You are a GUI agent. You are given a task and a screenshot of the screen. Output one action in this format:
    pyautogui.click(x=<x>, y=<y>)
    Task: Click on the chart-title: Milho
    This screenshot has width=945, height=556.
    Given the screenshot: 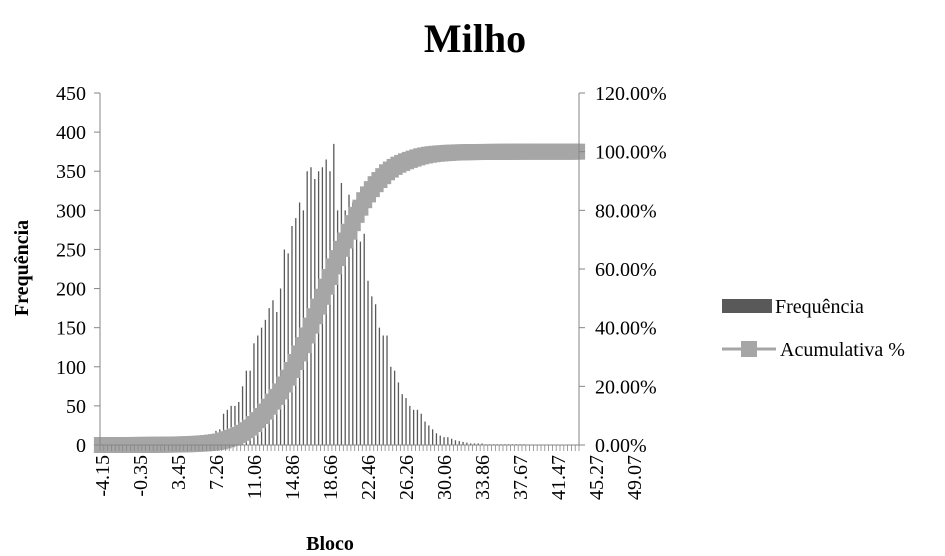 What is the action you would take?
    pyautogui.click(x=475, y=38)
    